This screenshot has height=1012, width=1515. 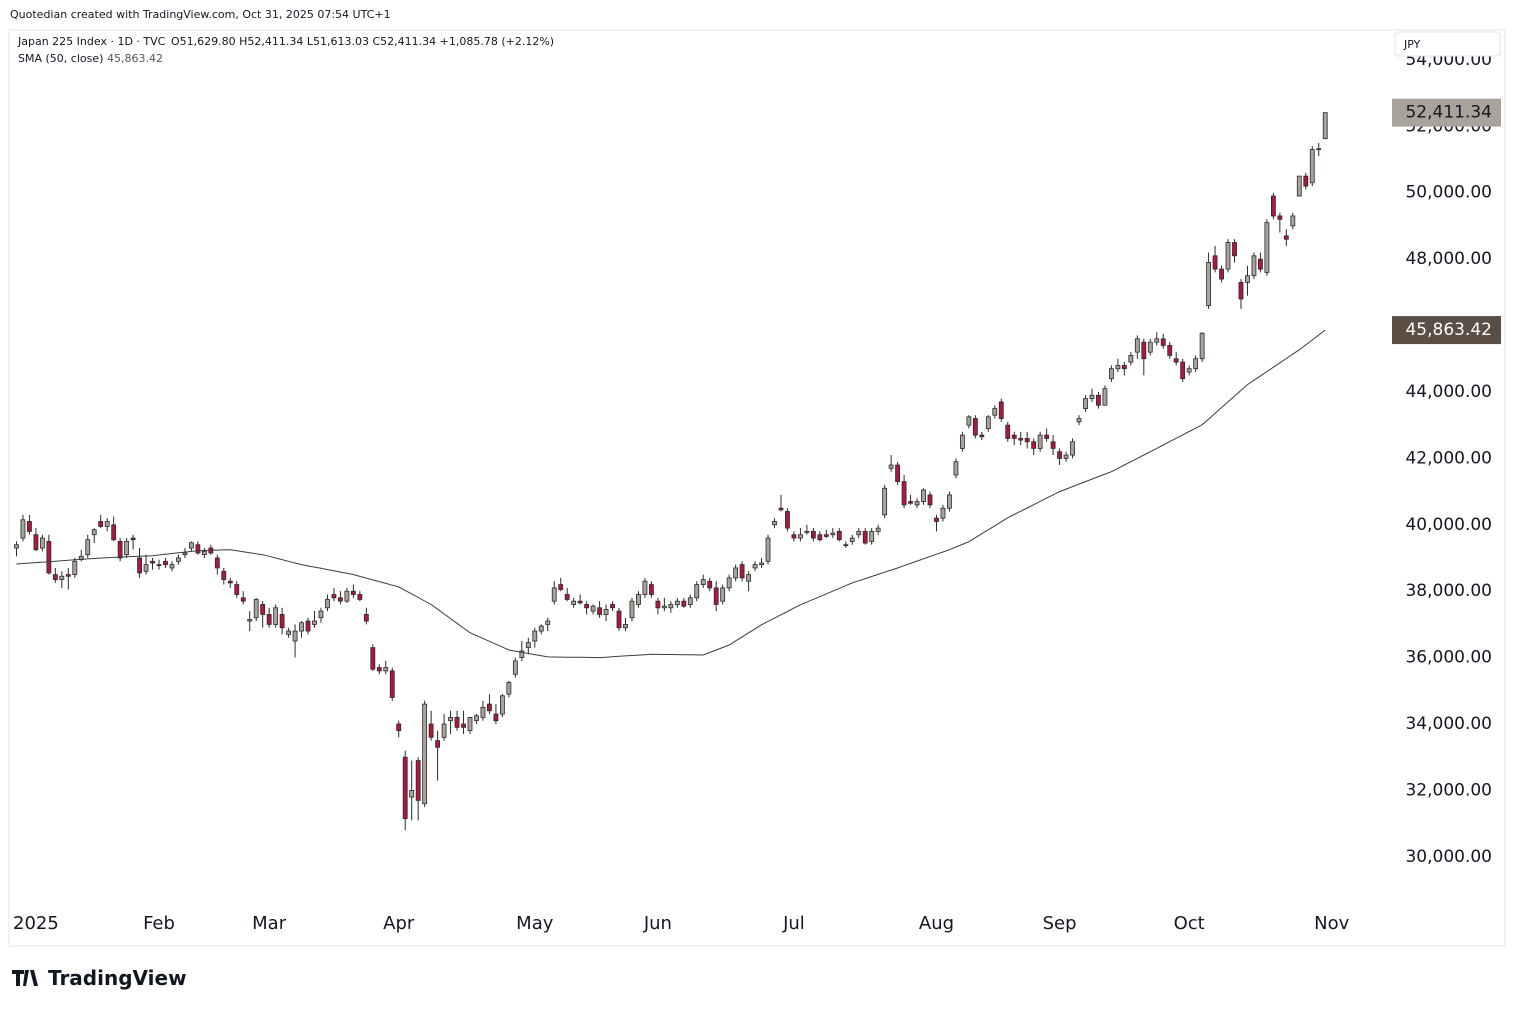 I want to click on brand: TradingView, so click(x=117, y=978).